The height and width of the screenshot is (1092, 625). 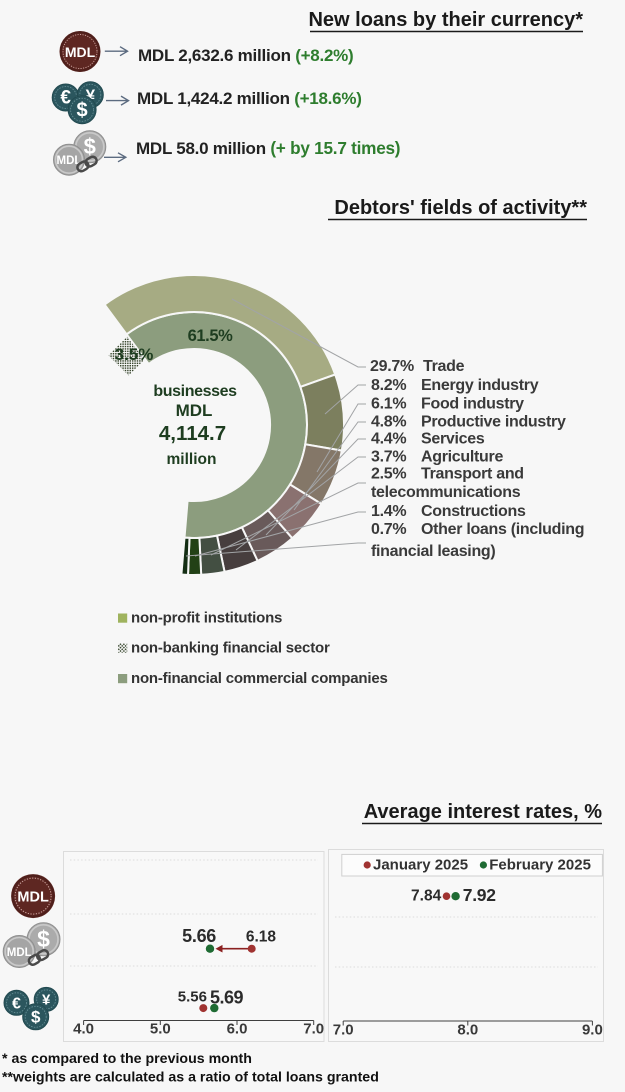 I want to click on svg-text: 6.1%, so click(x=388, y=404).